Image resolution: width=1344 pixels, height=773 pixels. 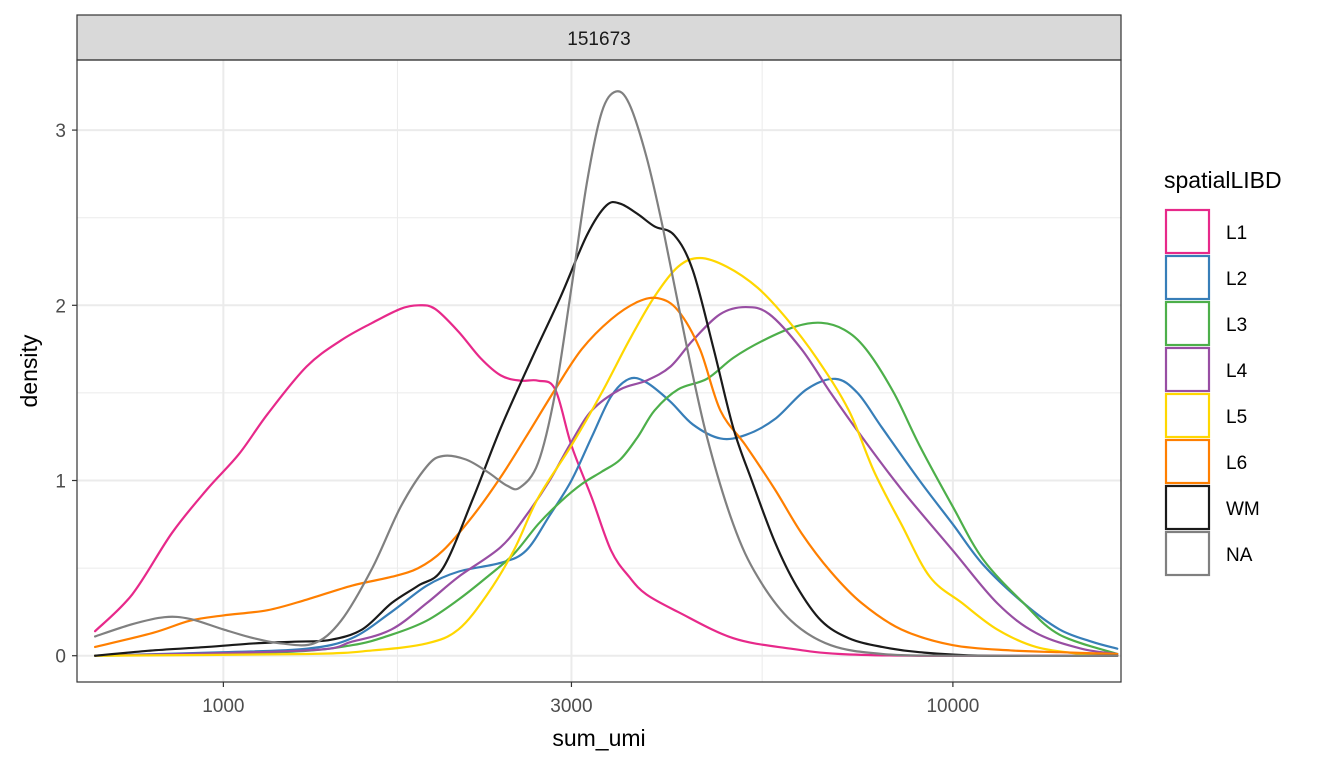 What do you see at coordinates (1187, 231) in the screenshot?
I see `legend-key-l1` at bounding box center [1187, 231].